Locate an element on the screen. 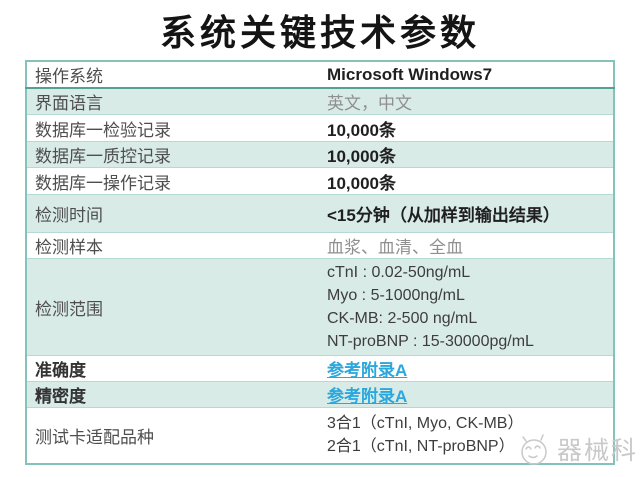 The width and height of the screenshot is (640, 477). table-row: 检测样本 血浆、血清、全血 is located at coordinates (320, 245).